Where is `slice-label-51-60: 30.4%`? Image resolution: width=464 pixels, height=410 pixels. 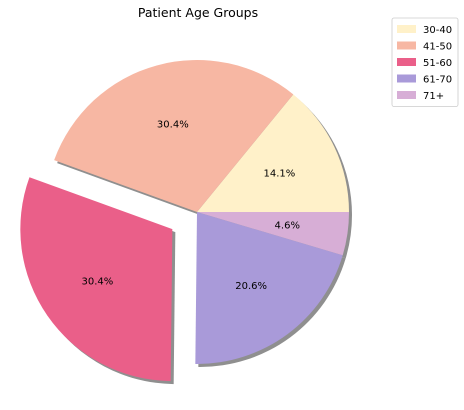
slice-label-51-60: 30.4% is located at coordinates (97, 282).